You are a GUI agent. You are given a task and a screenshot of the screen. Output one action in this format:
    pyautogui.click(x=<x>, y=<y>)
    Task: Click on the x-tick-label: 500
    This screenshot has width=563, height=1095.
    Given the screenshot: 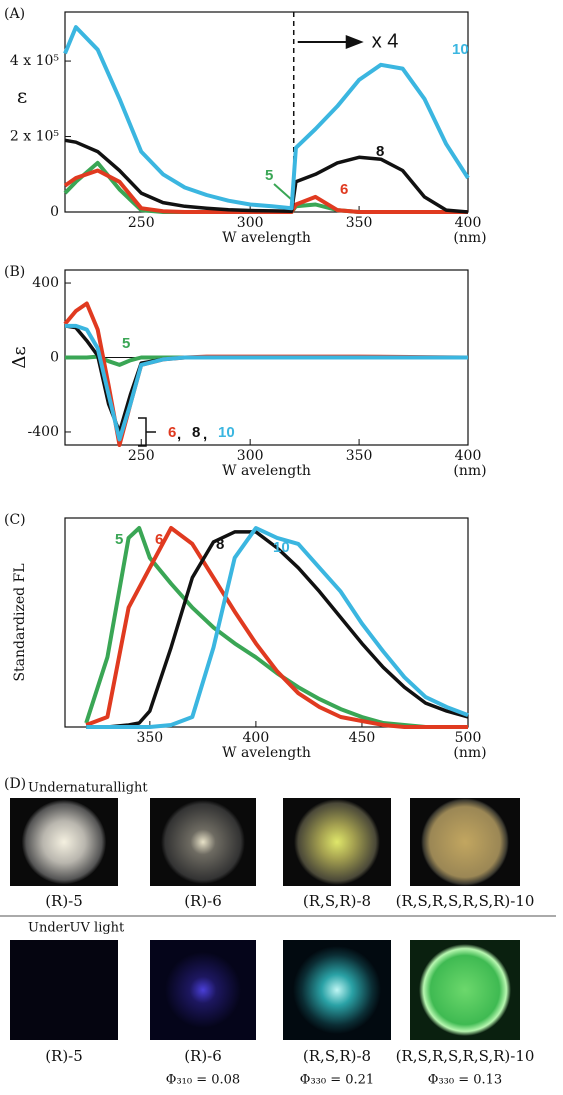 What is the action you would take?
    pyautogui.click(x=468, y=738)
    